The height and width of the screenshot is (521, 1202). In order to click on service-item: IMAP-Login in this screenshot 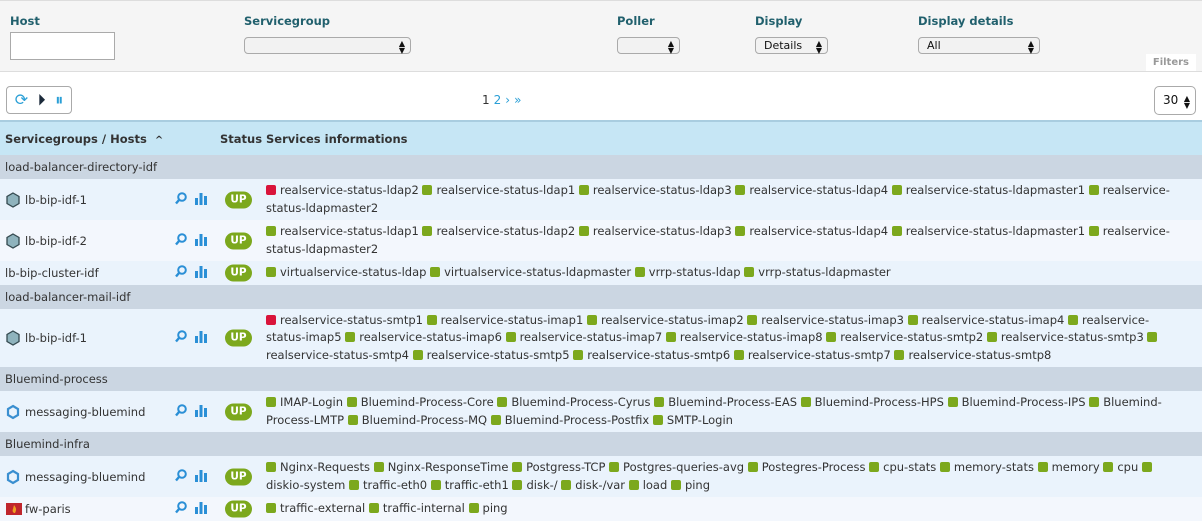, I will do `click(304, 402)`.